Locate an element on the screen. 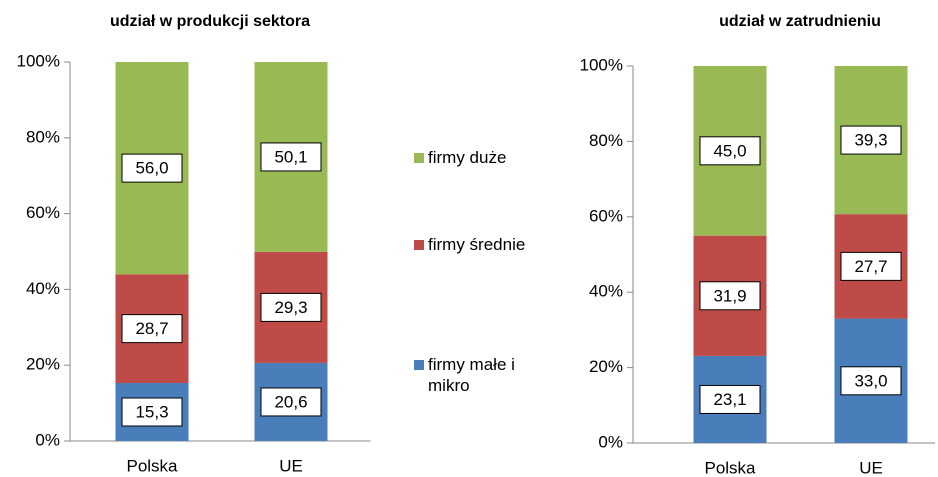 The width and height of the screenshot is (938, 477). value-label: 27,7 is located at coordinates (870, 266).